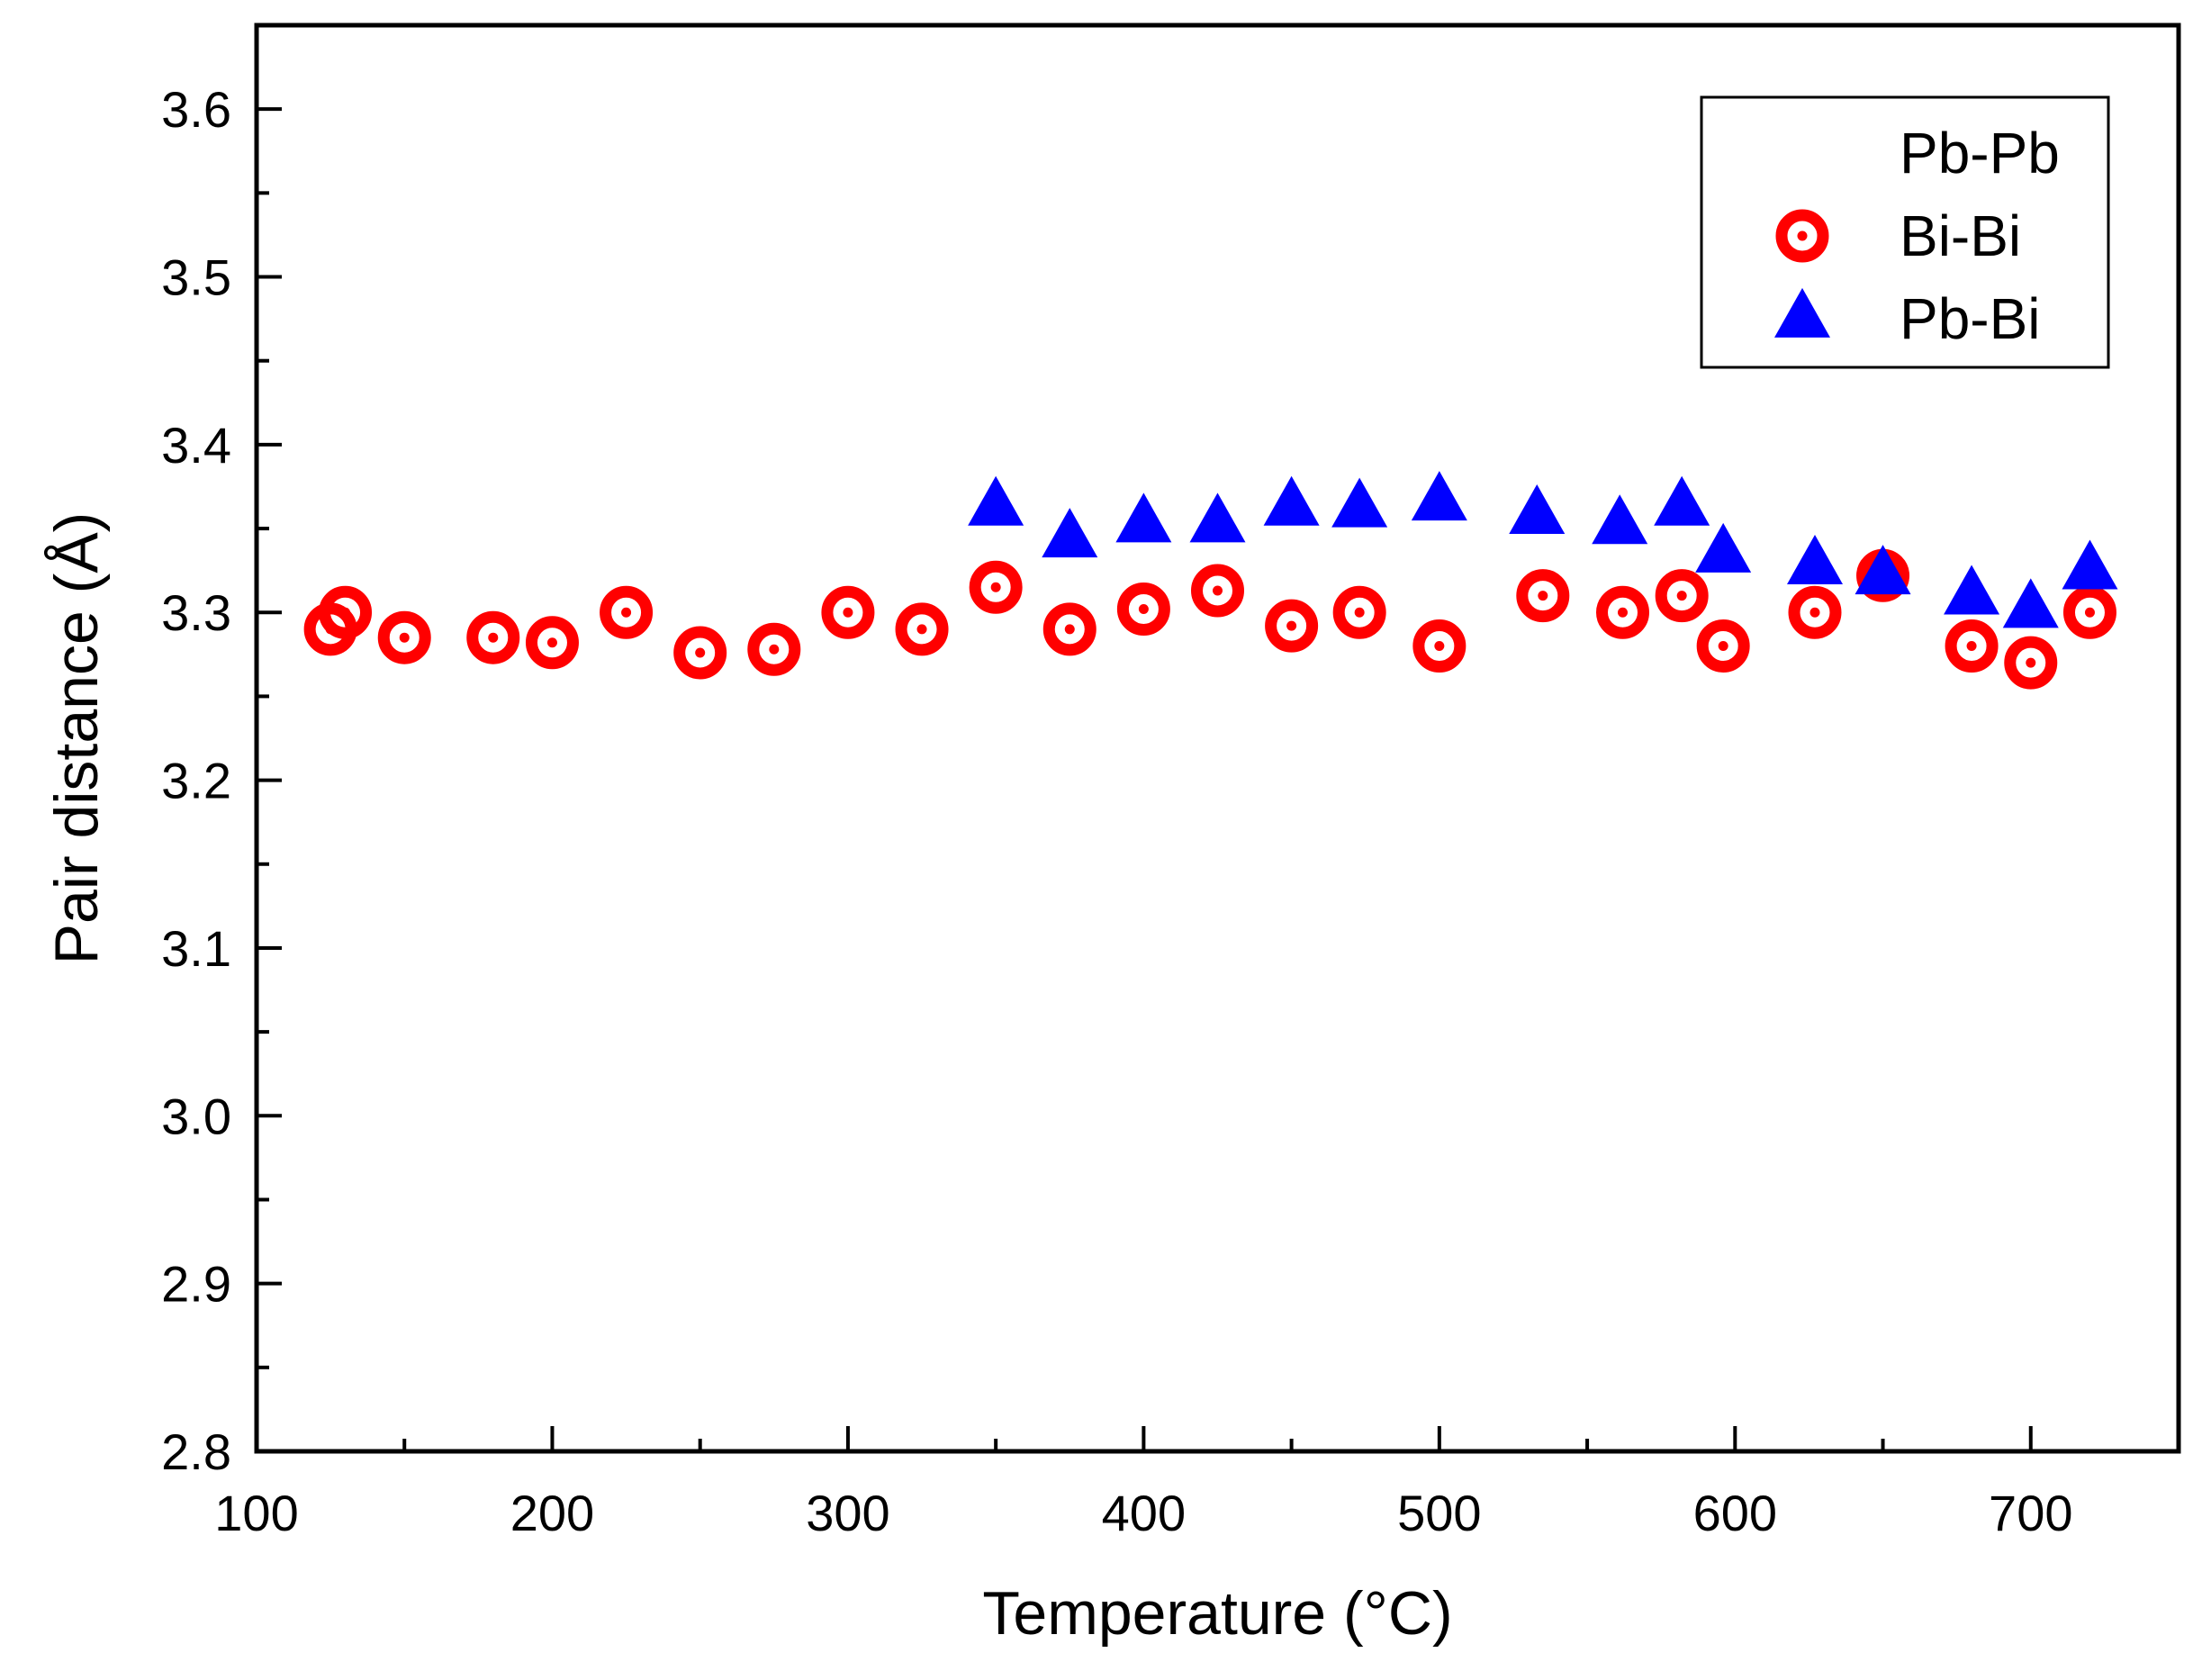 This screenshot has width=2202, height=1680. I want to click on x-axis-title: Temperature (°C), so click(1217, 1613).